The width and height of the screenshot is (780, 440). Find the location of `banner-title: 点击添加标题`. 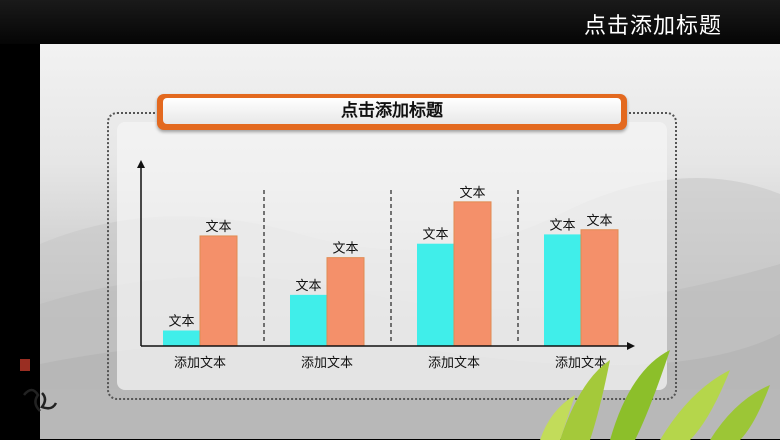

banner-title: 点击添加标题 is located at coordinates (392, 111).